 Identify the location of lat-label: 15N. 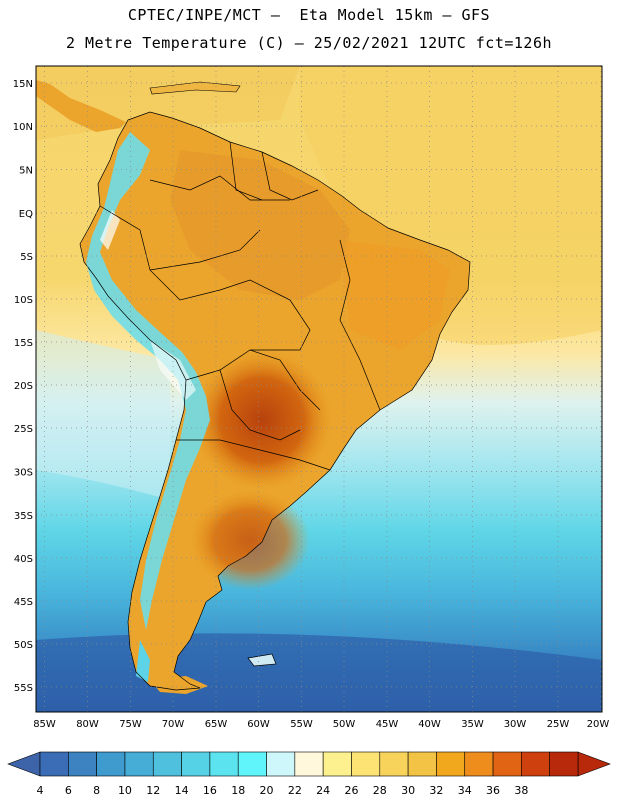
(23, 84).